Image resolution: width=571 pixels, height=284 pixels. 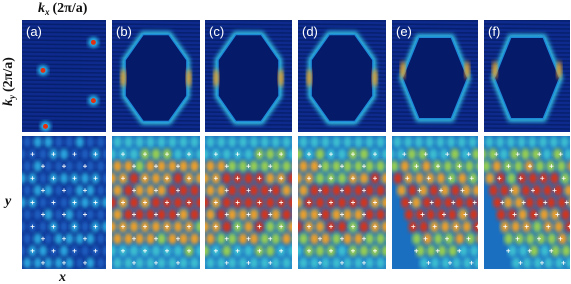 I want to click on panel-label: (c), so click(x=216, y=31).